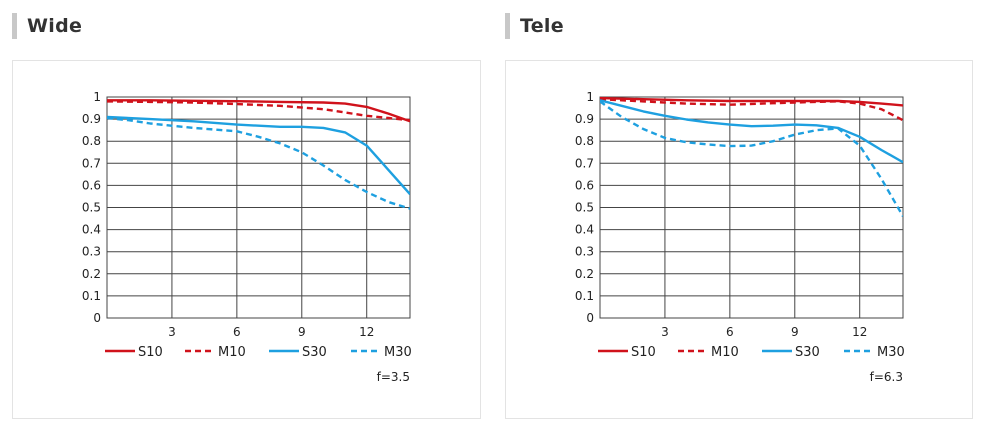  What do you see at coordinates (393, 377) in the screenshot?
I see `aperture-annotation: f=3.5` at bounding box center [393, 377].